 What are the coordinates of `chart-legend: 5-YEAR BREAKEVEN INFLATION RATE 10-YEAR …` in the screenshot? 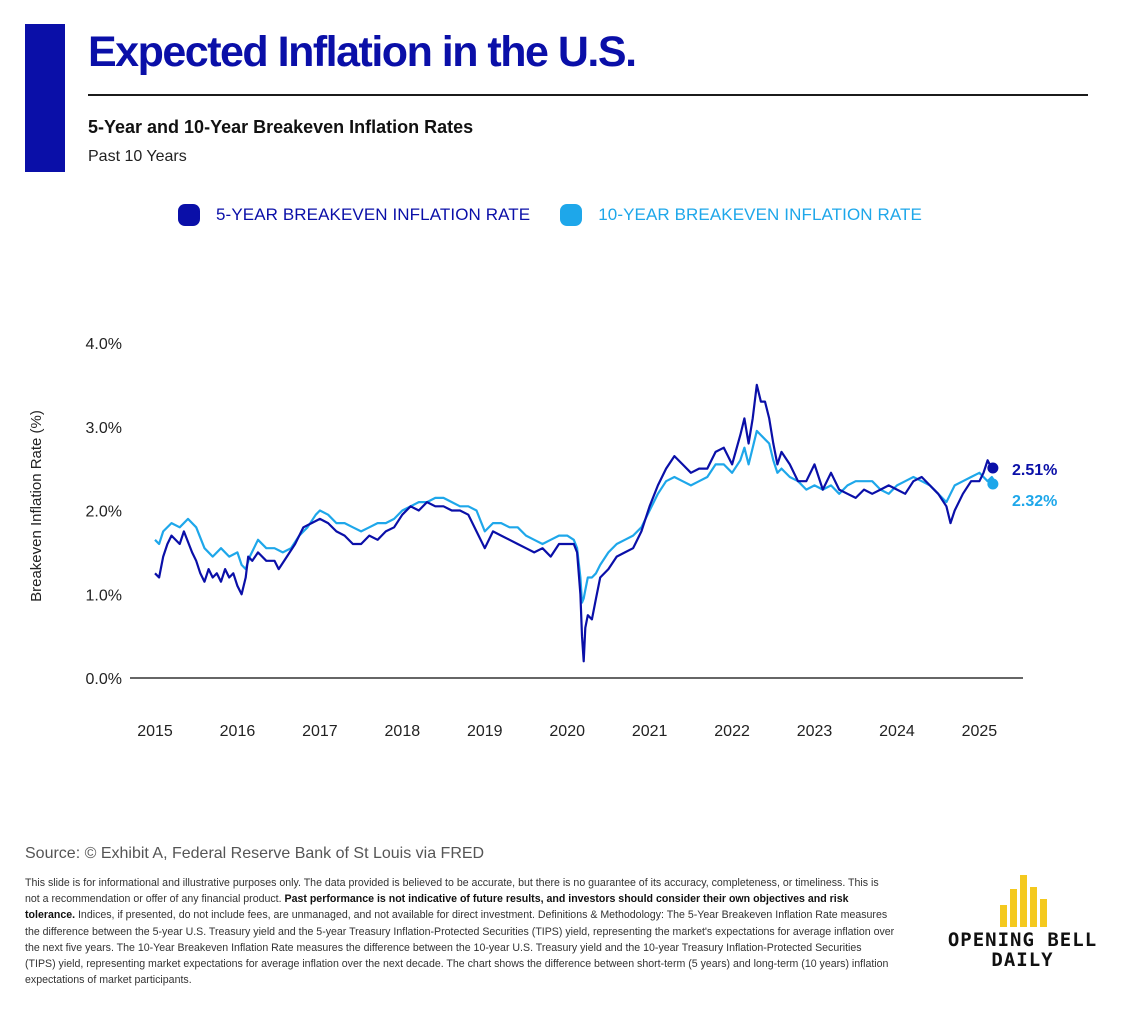 It's located at (565, 215).